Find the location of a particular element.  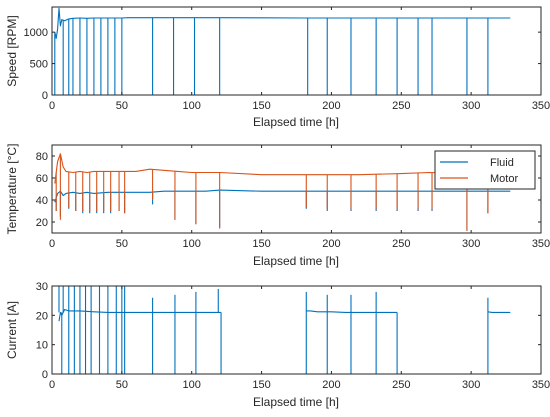

temperature-legend: Fluid Motor is located at coordinates (485, 170).